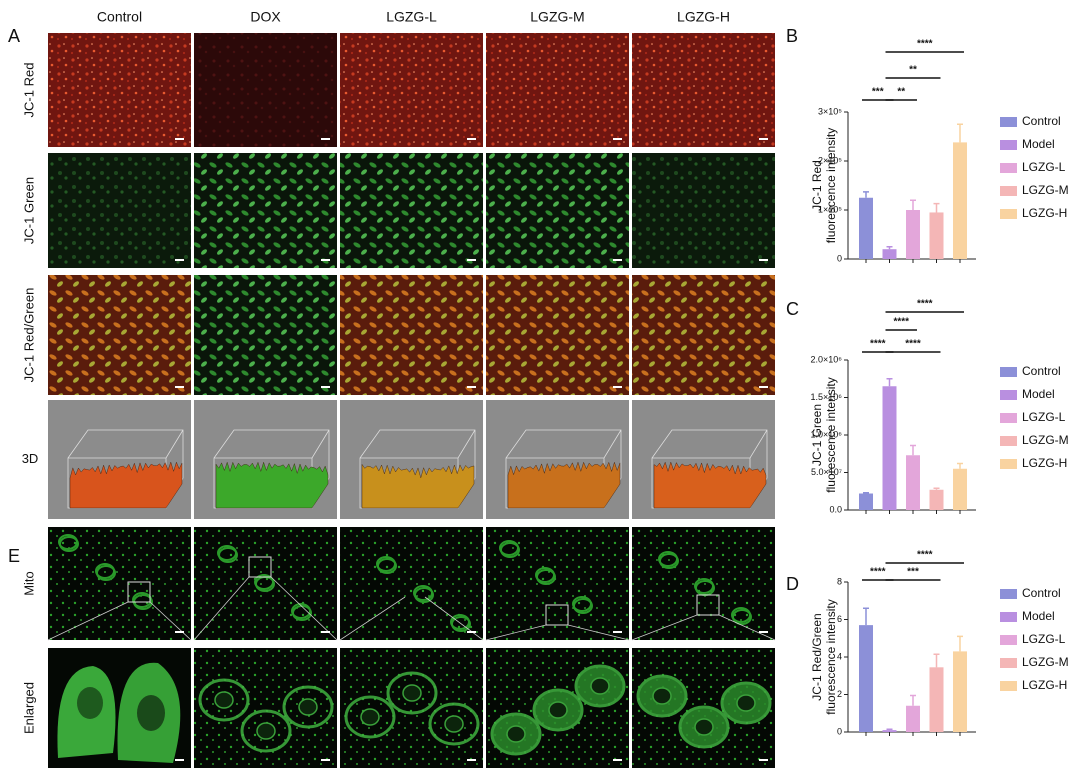 This screenshot has width=1080, height=778. What do you see at coordinates (1045, 190) in the screenshot?
I see `legend-label: LGZG-M` at bounding box center [1045, 190].